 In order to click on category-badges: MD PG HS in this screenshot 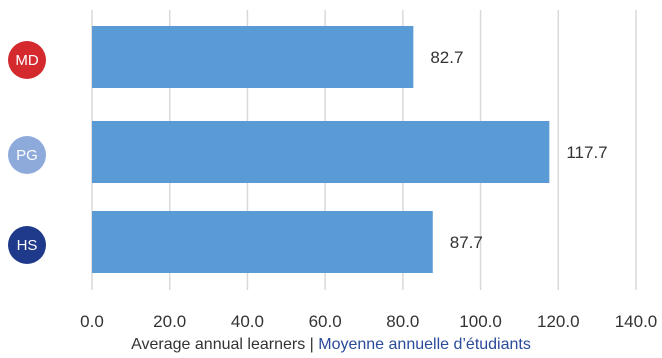, I will do `click(27, 152)`.